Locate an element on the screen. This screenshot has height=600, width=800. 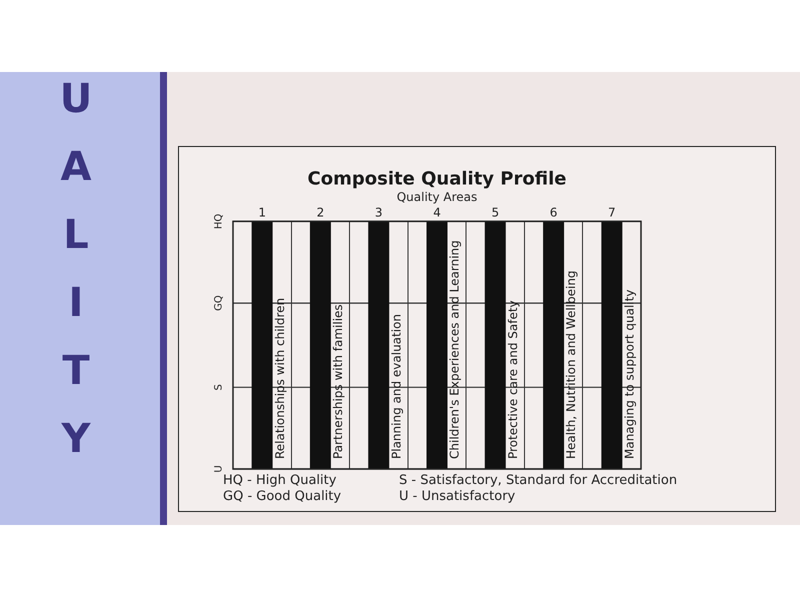
text: HQ - High Quality is located at coordinates (280, 481).